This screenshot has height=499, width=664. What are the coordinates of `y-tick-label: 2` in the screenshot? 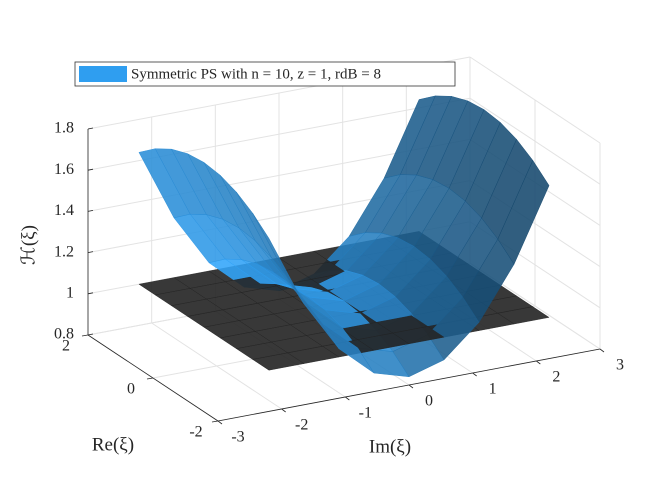 It's located at (66, 346).